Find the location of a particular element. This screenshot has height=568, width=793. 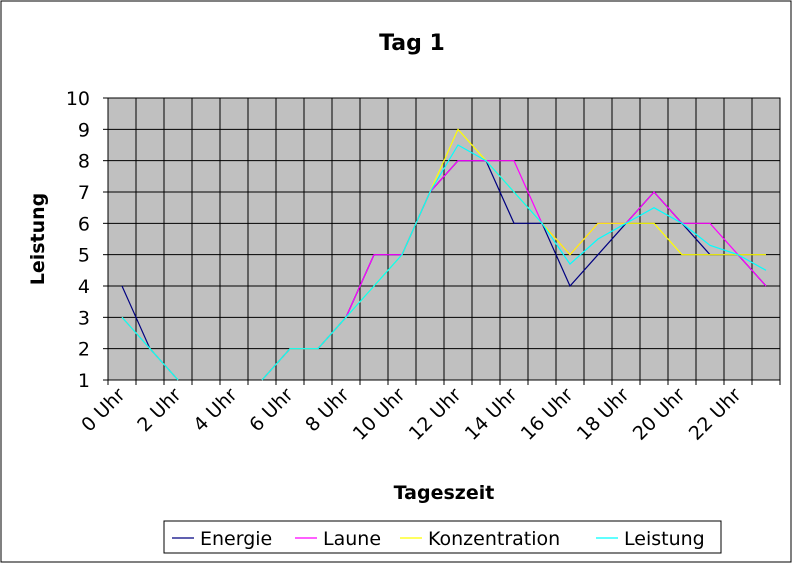

legend: Energie Laune Konzentration Leistung is located at coordinates (442, 537).